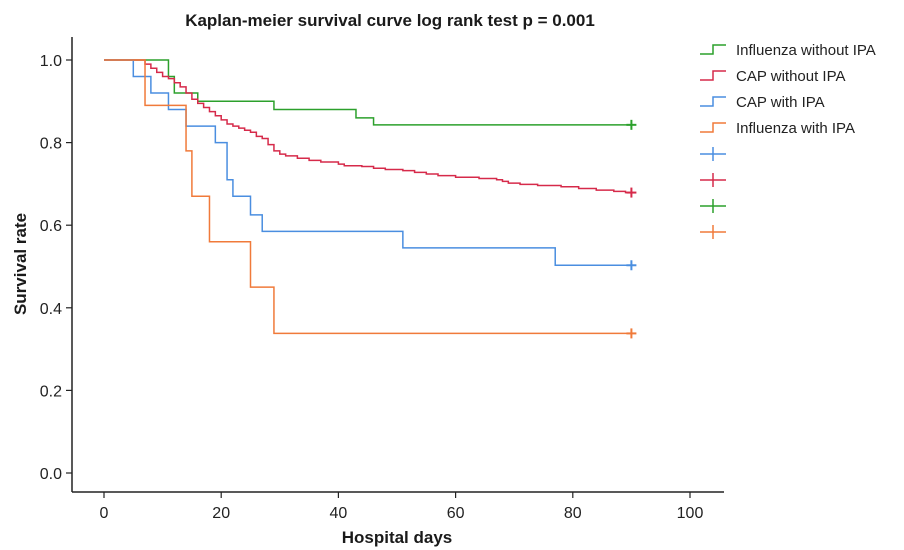  What do you see at coordinates (806, 50) in the screenshot?
I see `legend-label: Influenza without IPA` at bounding box center [806, 50].